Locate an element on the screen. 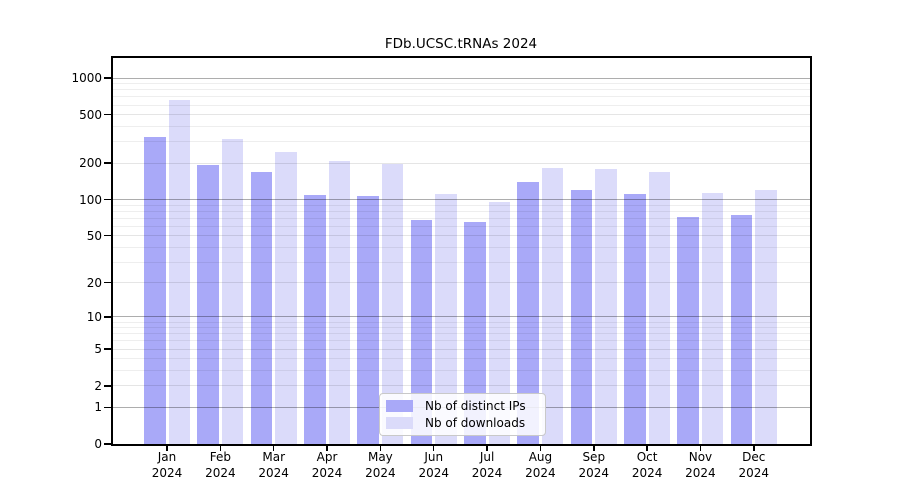  x-tick-label-jan: Jan 2024 is located at coordinates (167, 465).